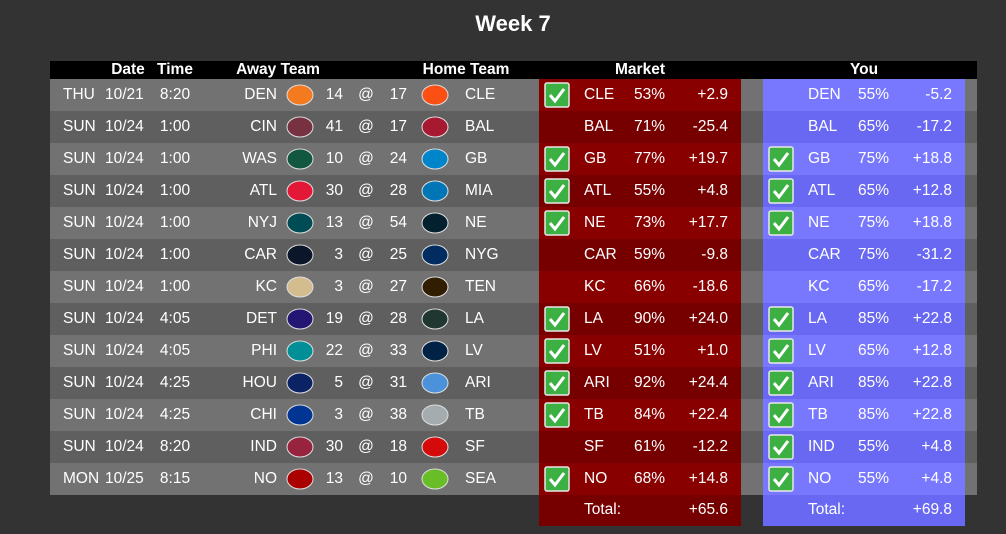 The height and width of the screenshot is (534, 1006). I want to click on title: Week 7, so click(512, 23).